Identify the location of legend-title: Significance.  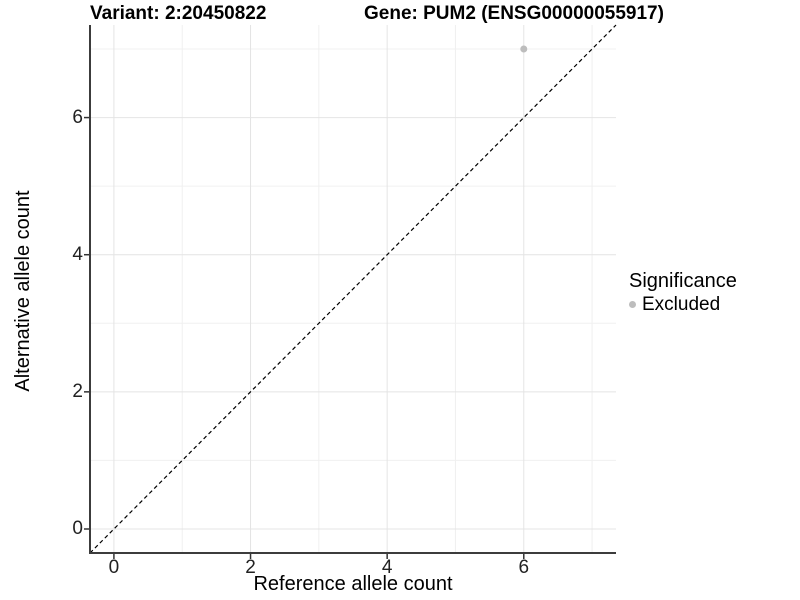
(683, 281).